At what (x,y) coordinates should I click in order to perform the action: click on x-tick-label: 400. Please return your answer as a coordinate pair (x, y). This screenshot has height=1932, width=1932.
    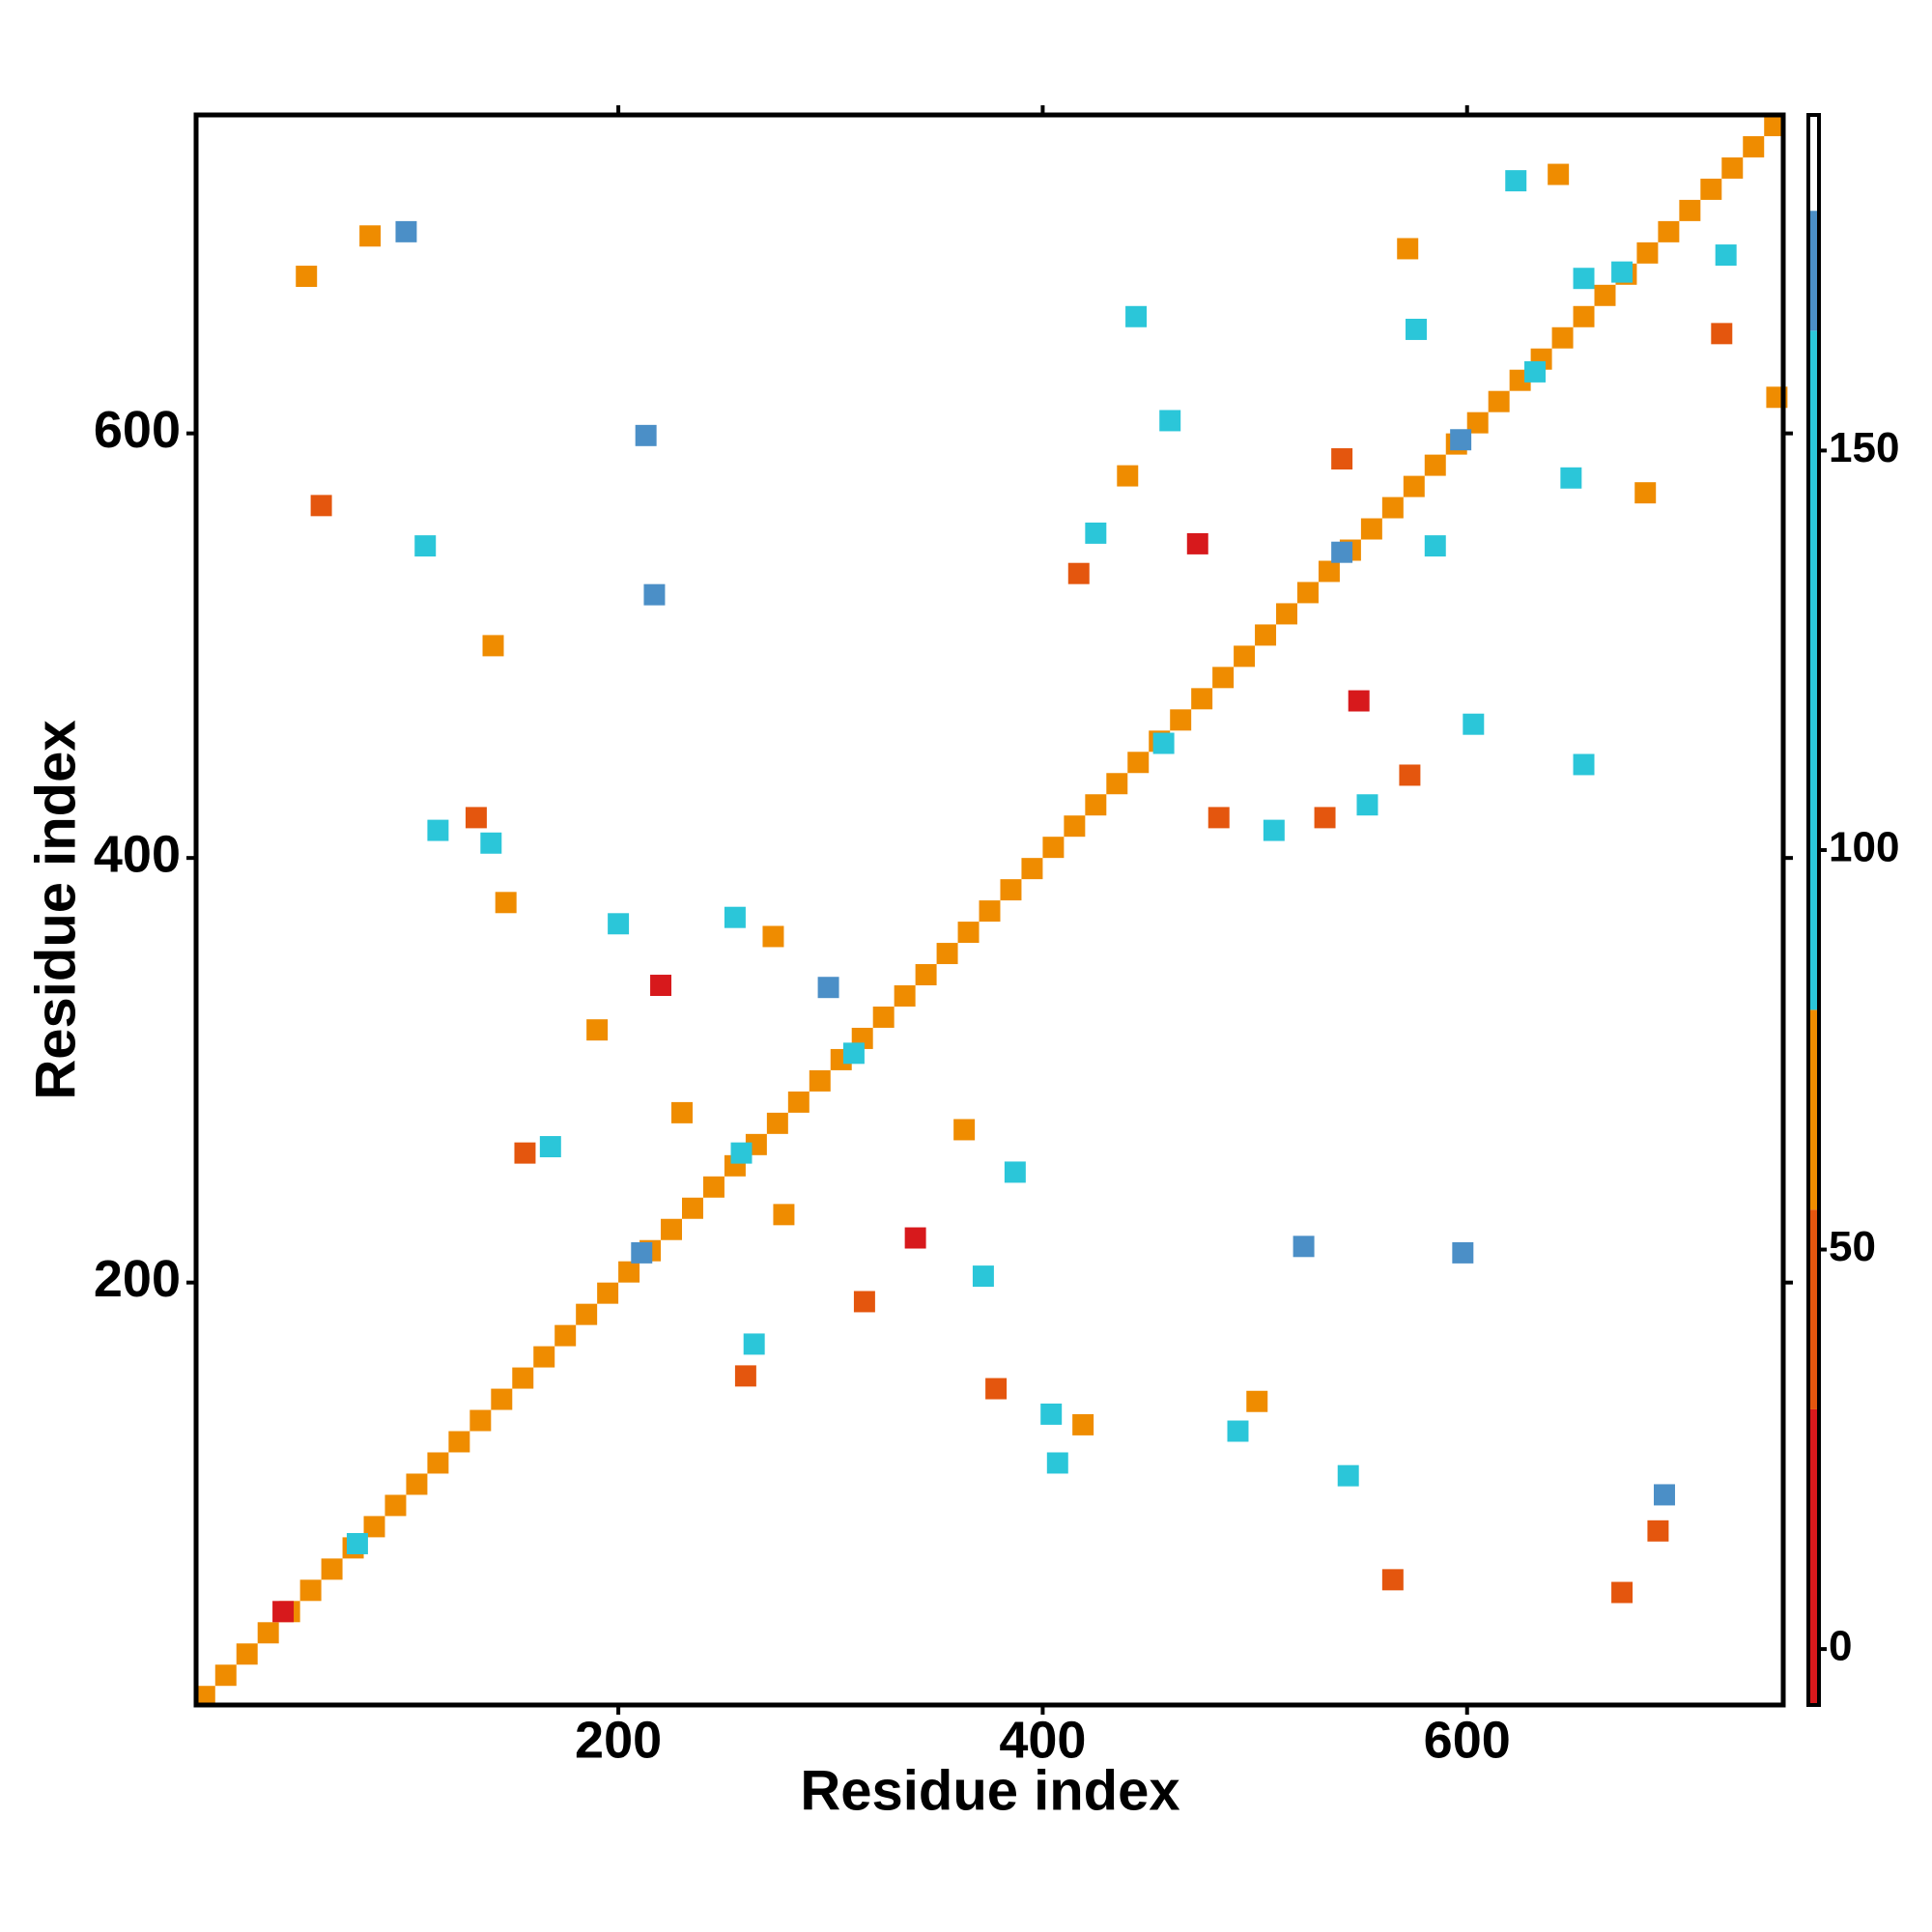
    Looking at the image, I should click on (1042, 1740).